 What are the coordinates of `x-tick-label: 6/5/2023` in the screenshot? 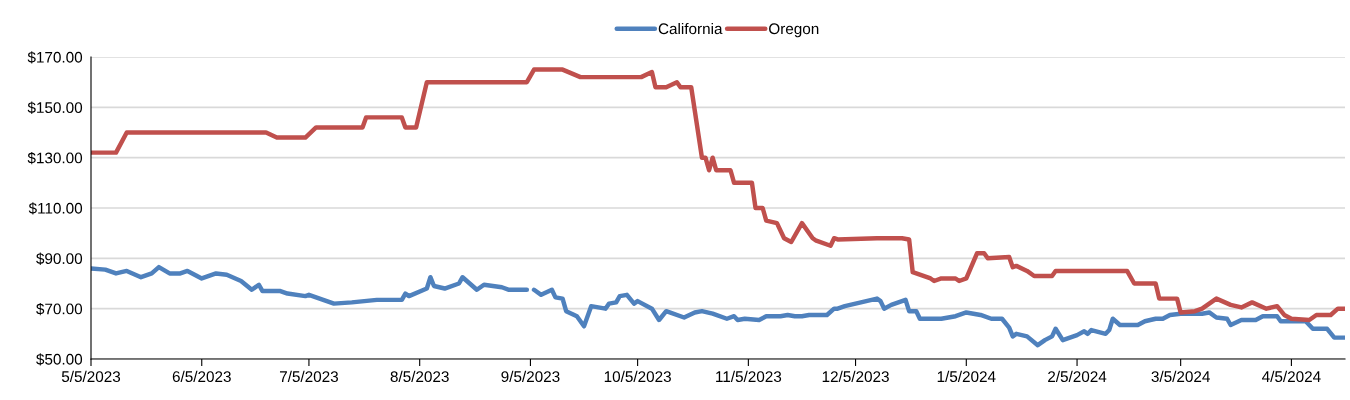 It's located at (201, 376).